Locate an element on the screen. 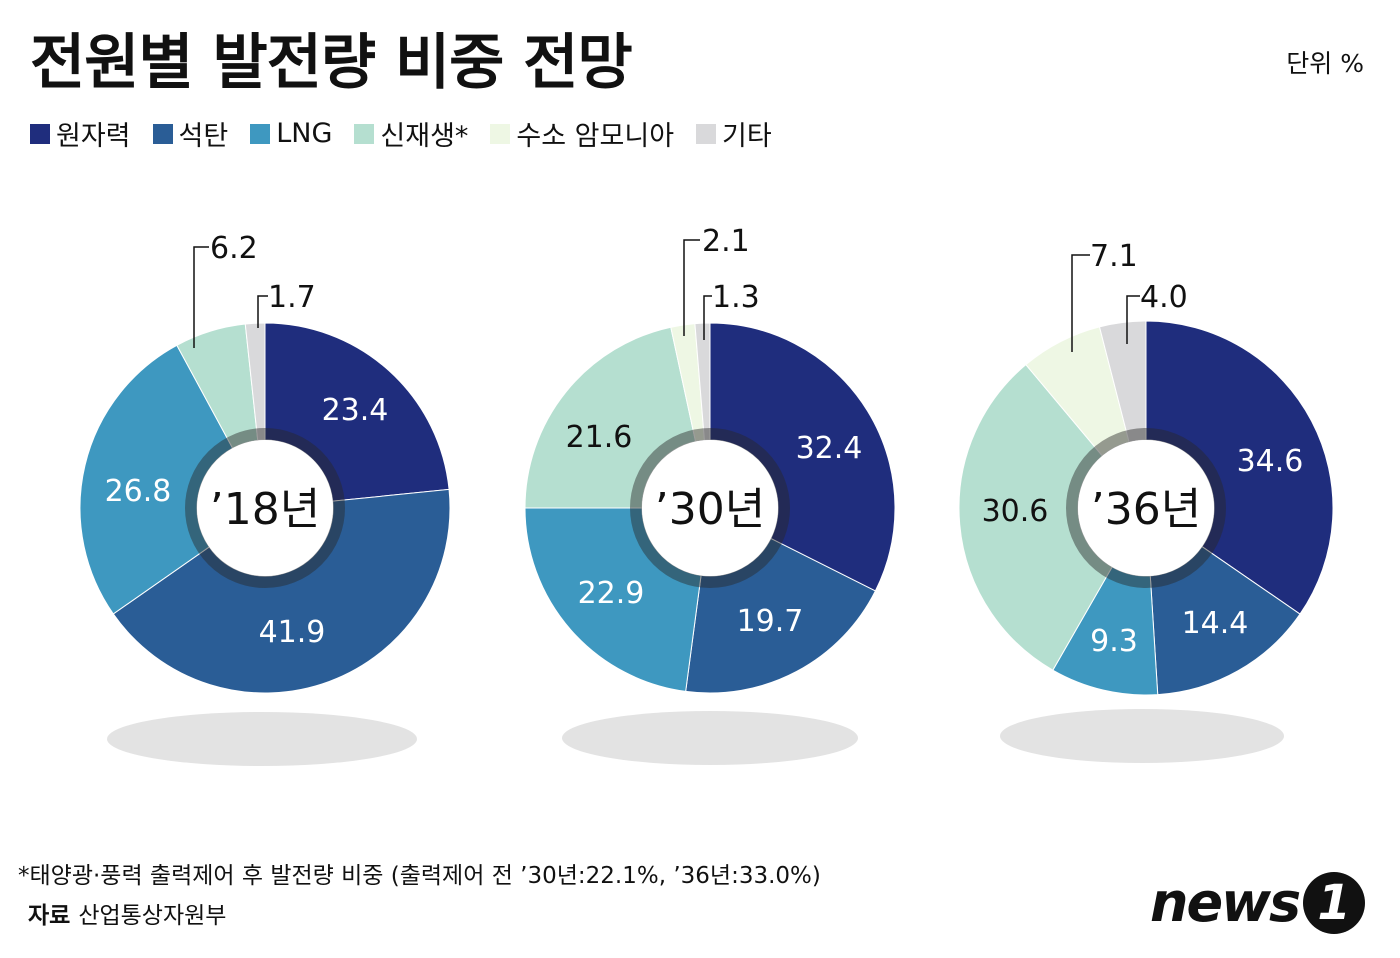 This screenshot has width=1400, height=958. data-label: 21.6 is located at coordinates (599, 437).